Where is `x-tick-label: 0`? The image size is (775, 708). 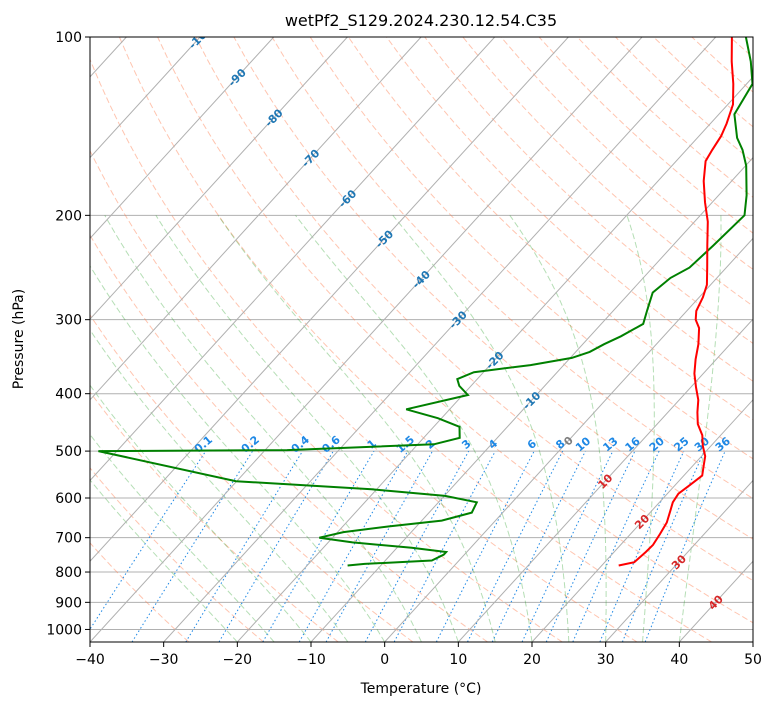 x-tick-label: 0 is located at coordinates (384, 660).